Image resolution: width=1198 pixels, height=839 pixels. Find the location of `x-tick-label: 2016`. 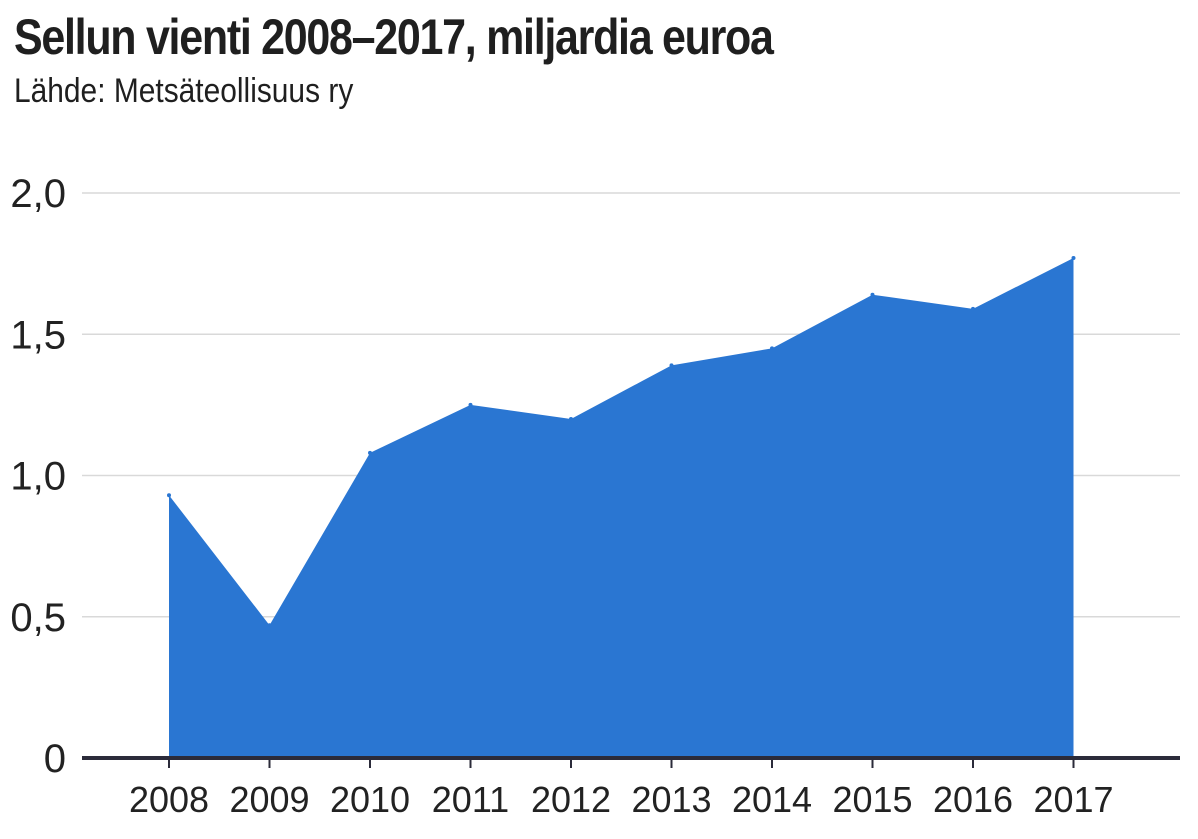

x-tick-label: 2016 is located at coordinates (973, 799).